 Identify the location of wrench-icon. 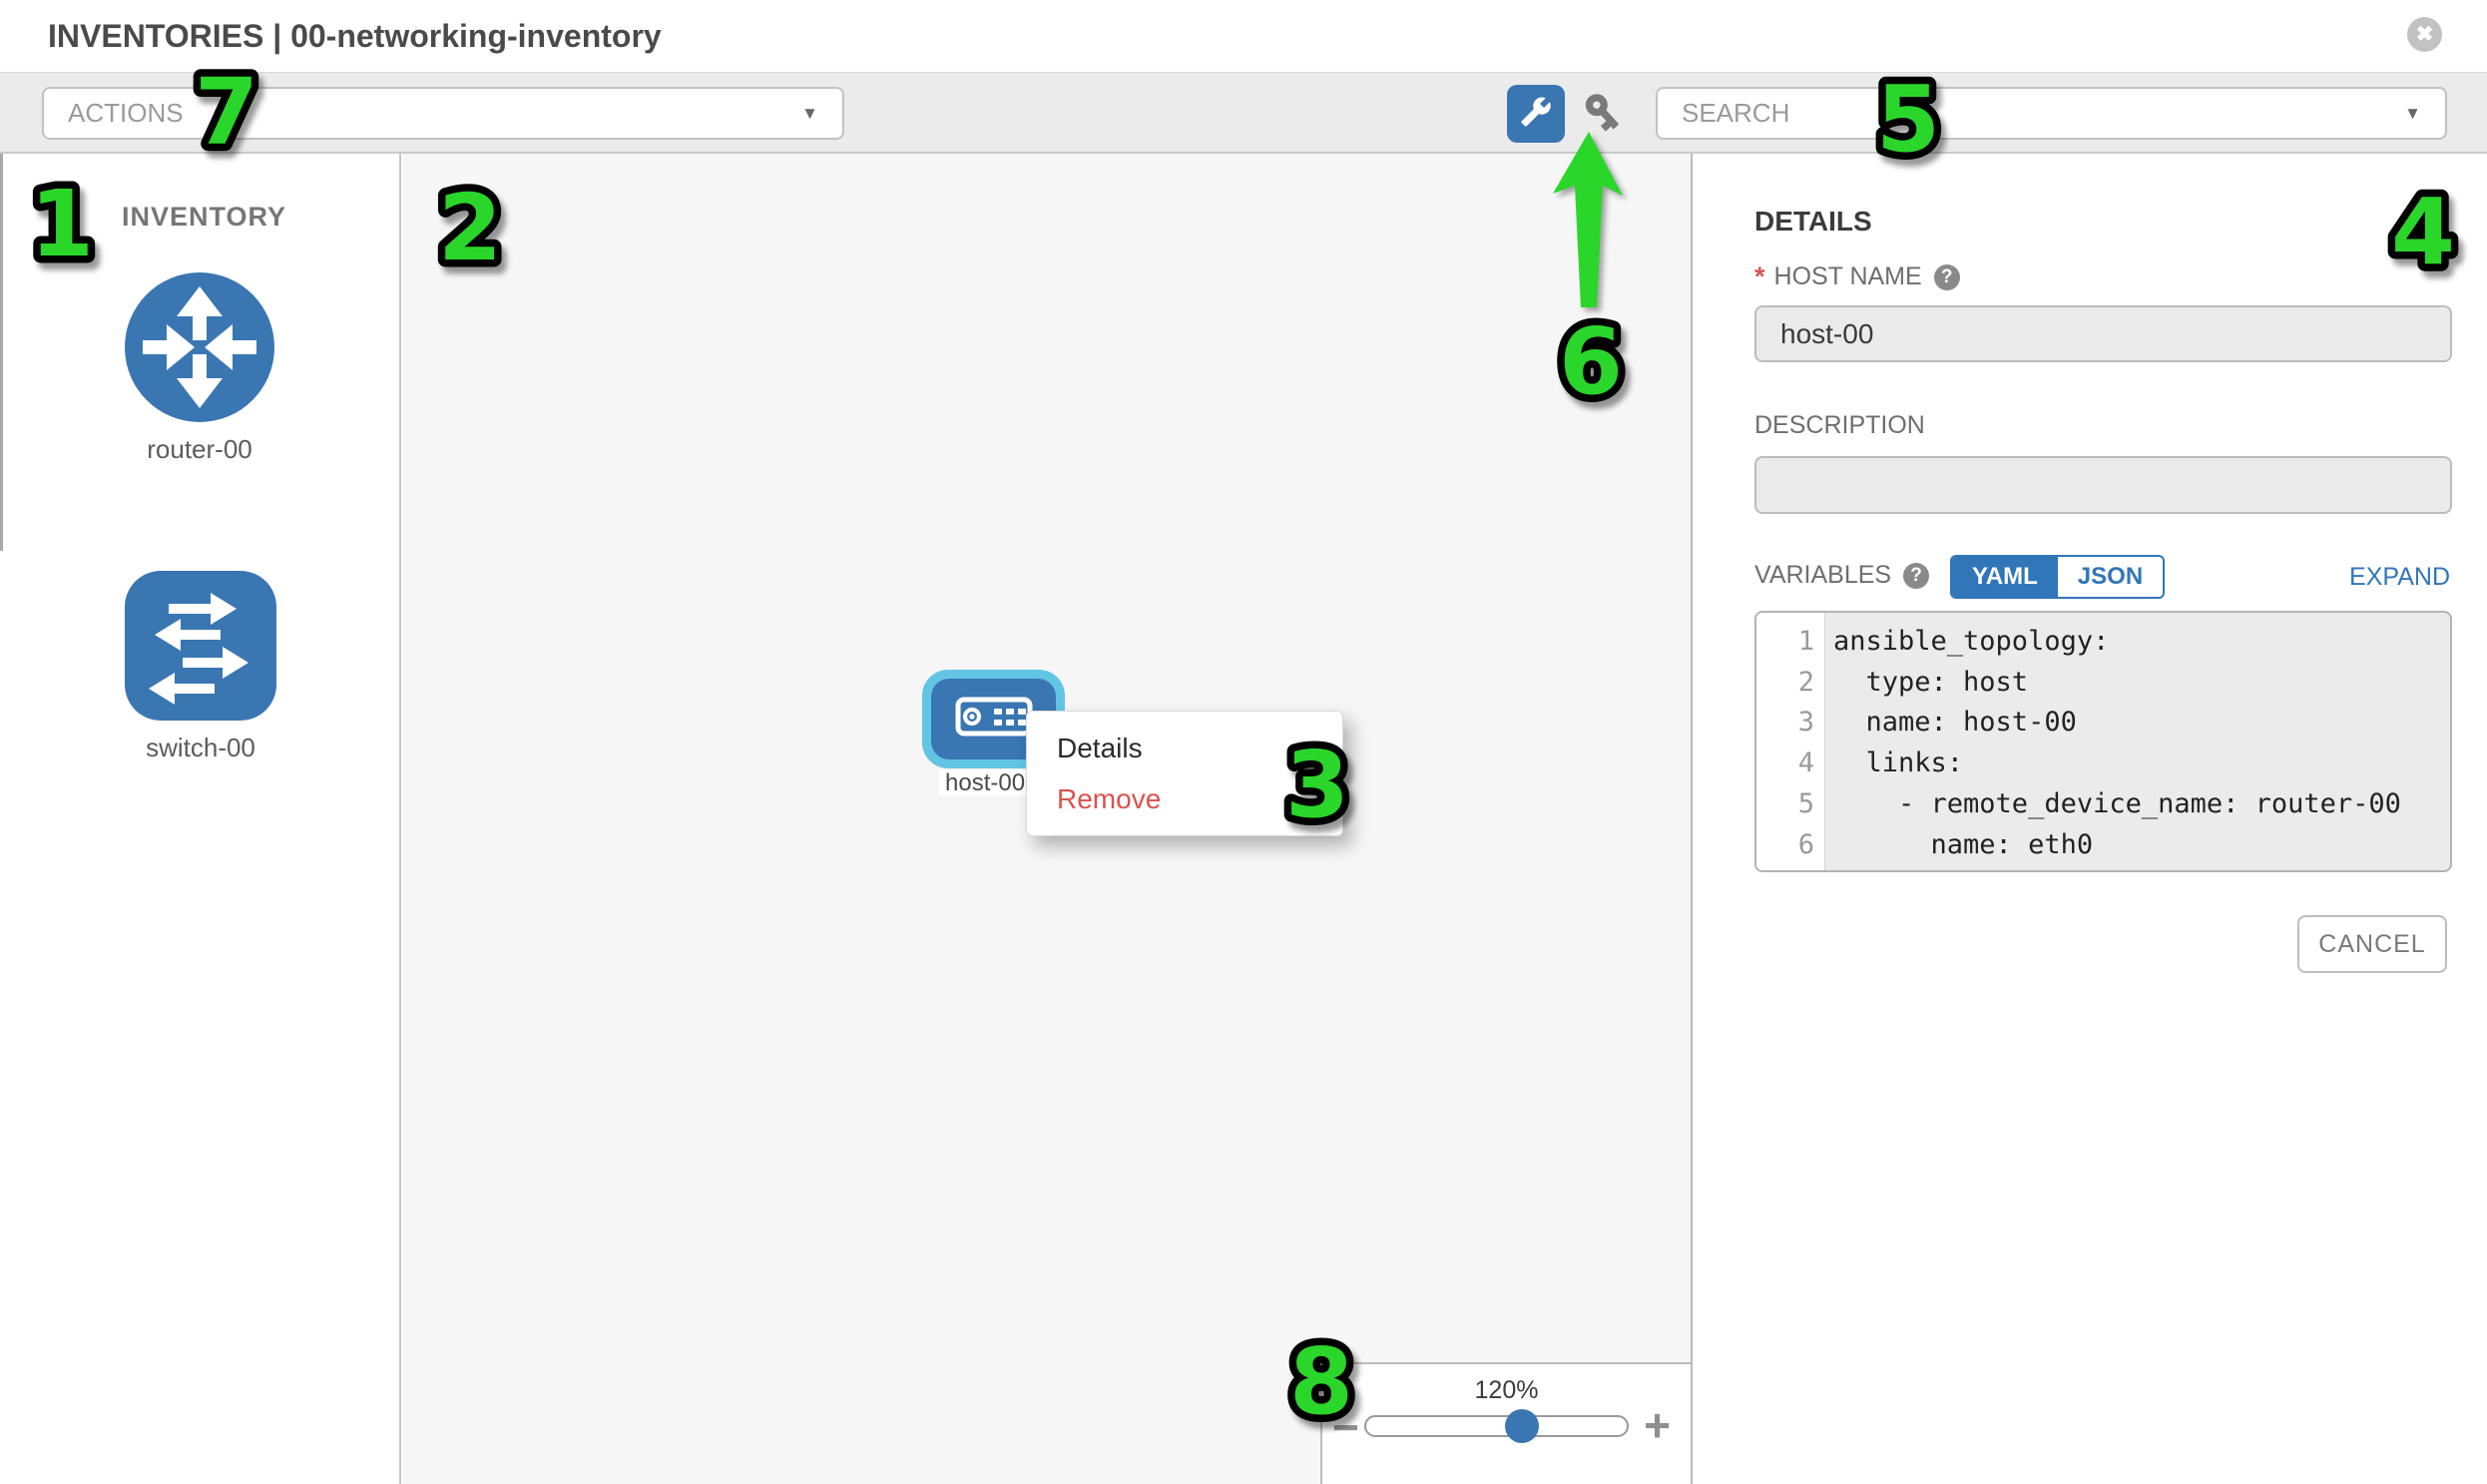
(1536, 114).